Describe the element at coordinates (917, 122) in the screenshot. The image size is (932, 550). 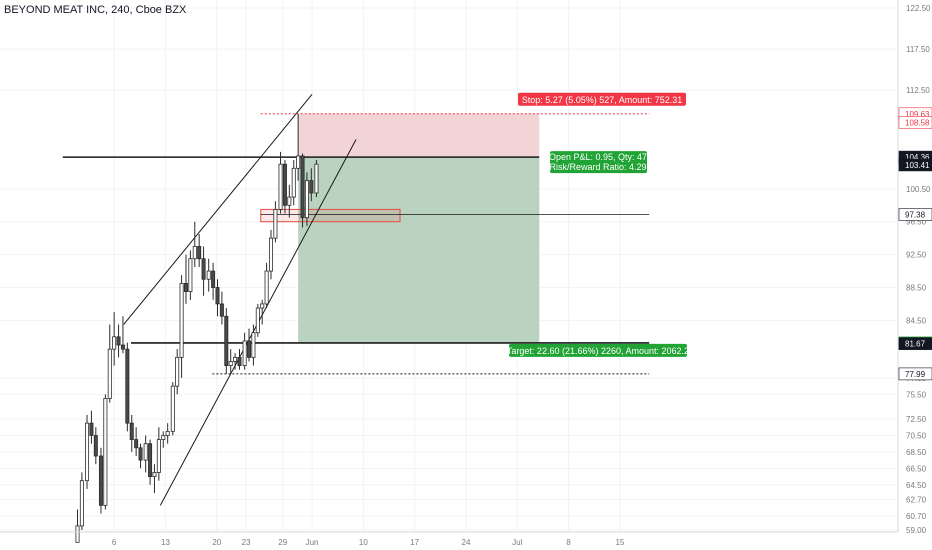
I see `price-label: 108.58` at that location.